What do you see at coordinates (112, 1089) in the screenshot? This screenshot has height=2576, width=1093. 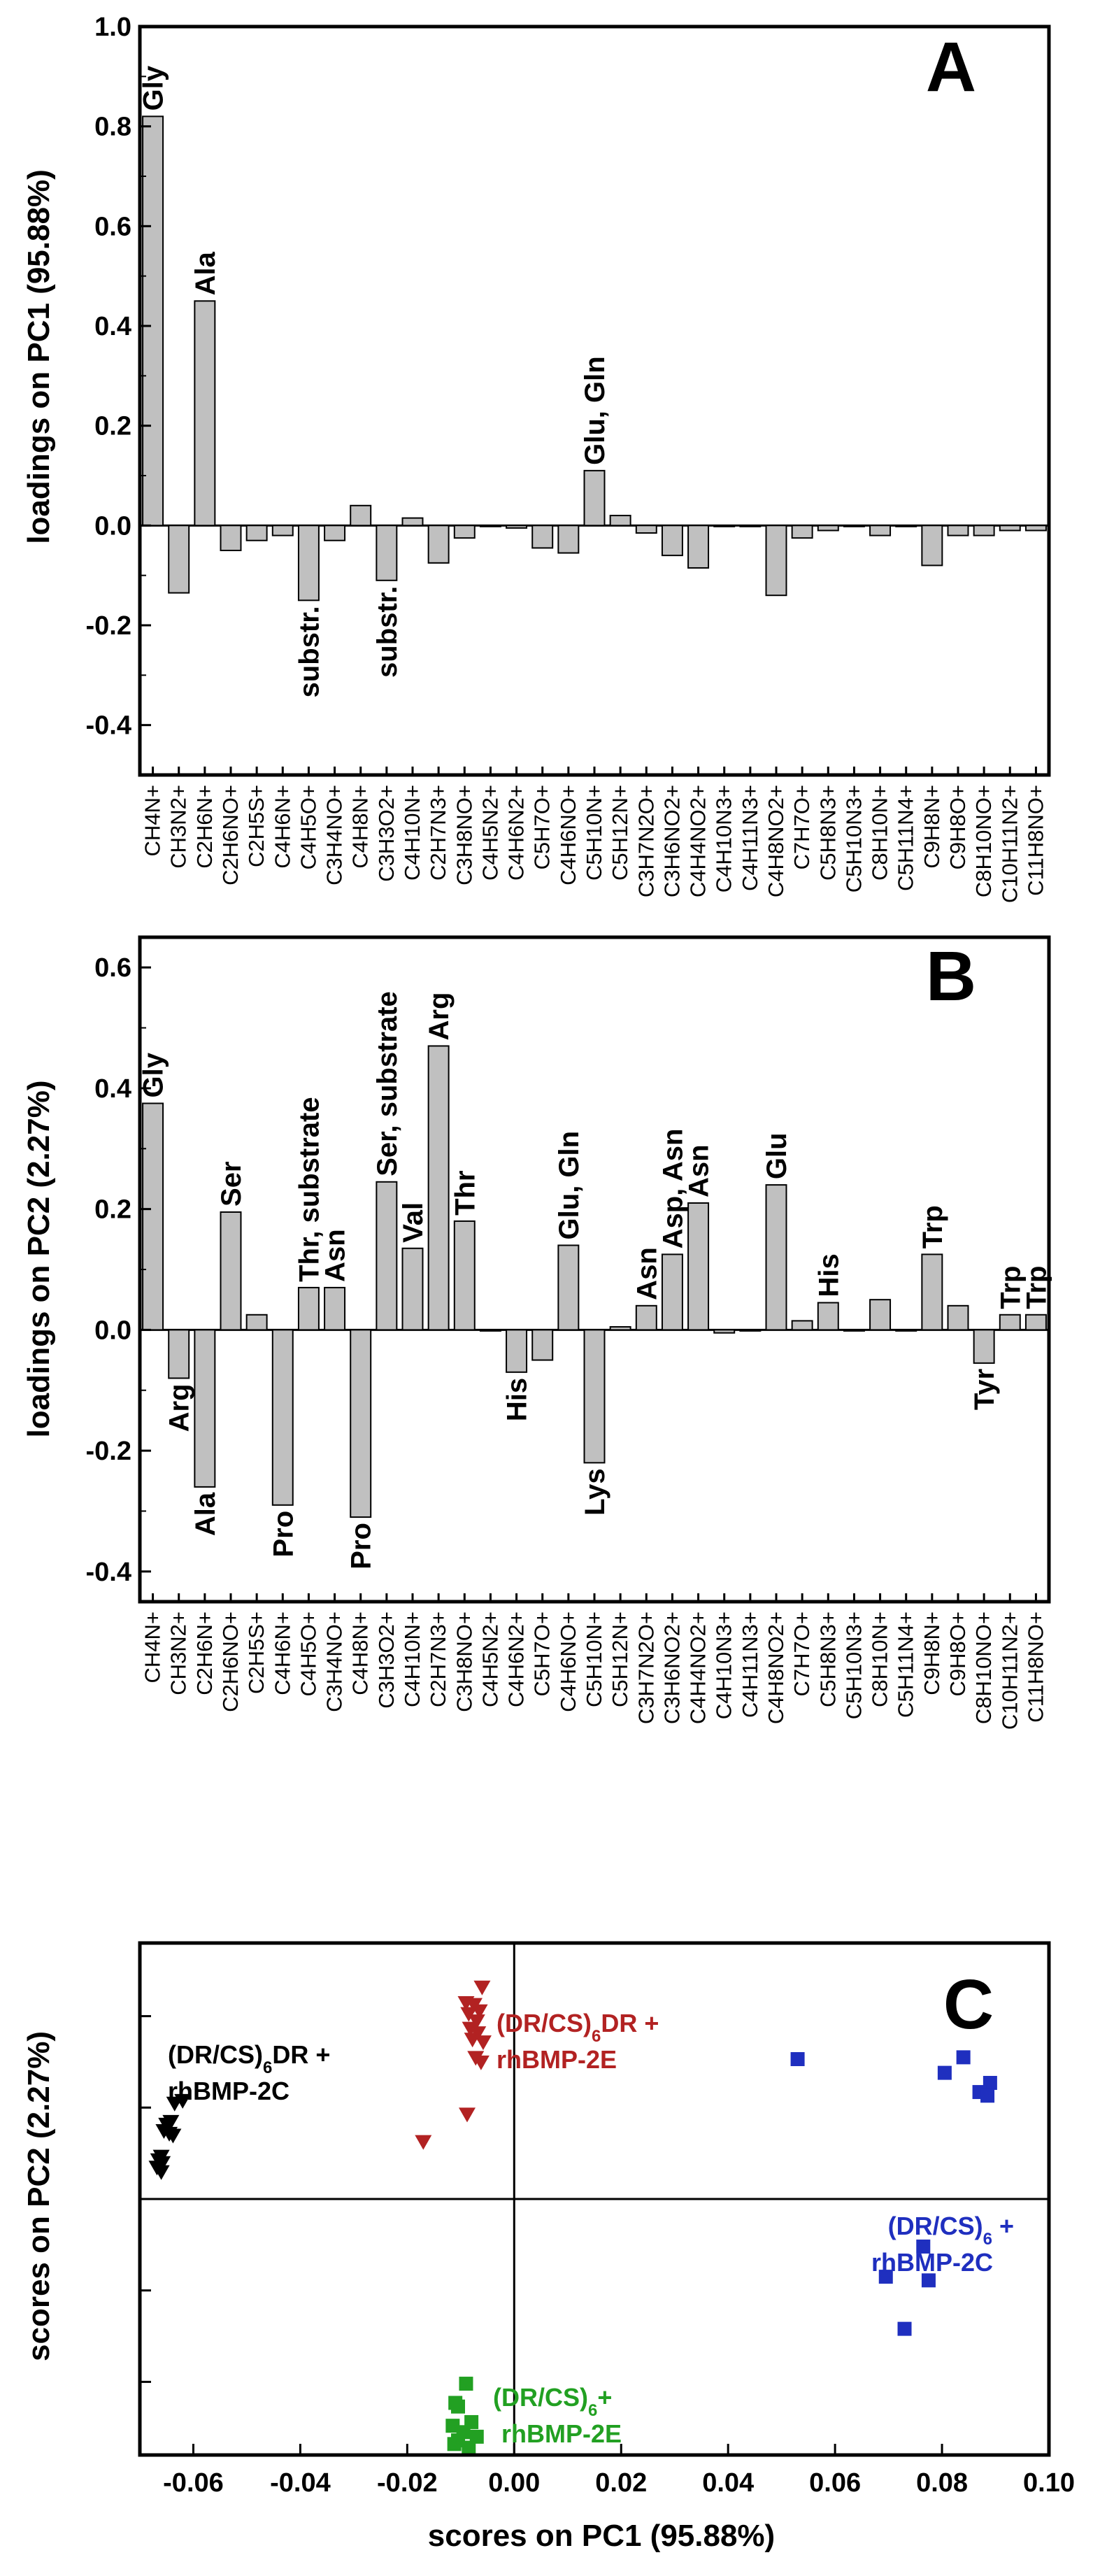 I see `panel-b-y-tick-label: 0.4` at bounding box center [112, 1089].